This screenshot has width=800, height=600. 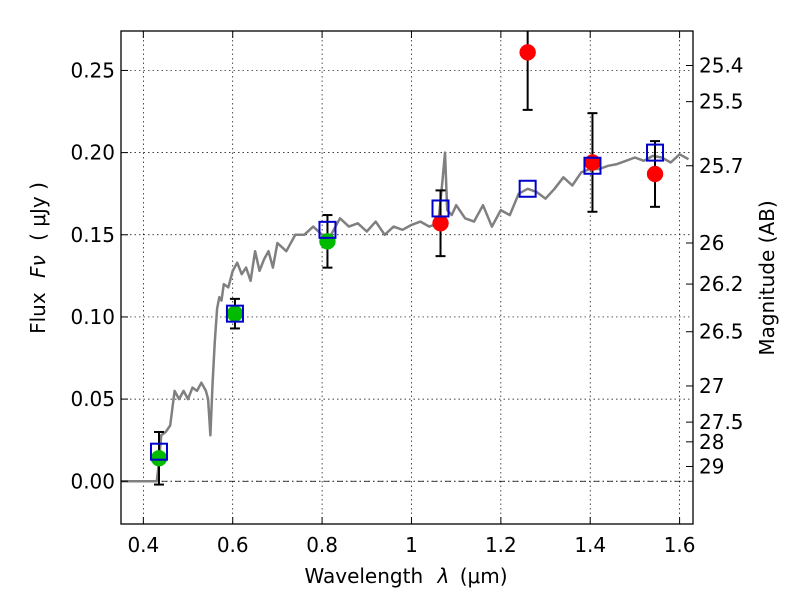 I want to click on x-tick-label: 1.2, so click(x=501, y=545).